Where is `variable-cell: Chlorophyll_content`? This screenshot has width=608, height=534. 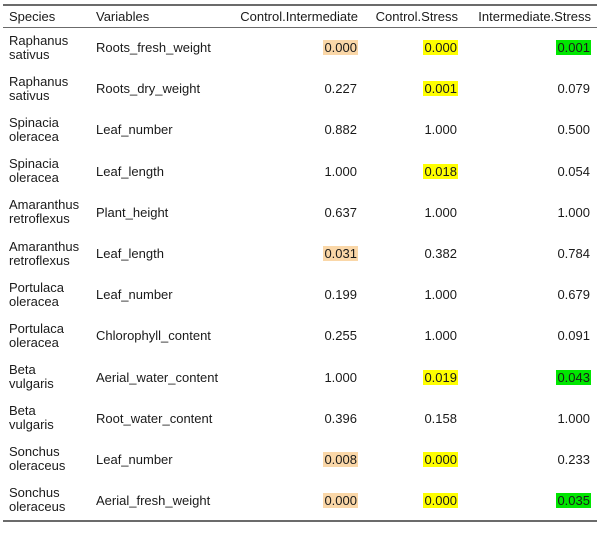
variable-cell: Chlorophyll_content is located at coordinates (153, 336).